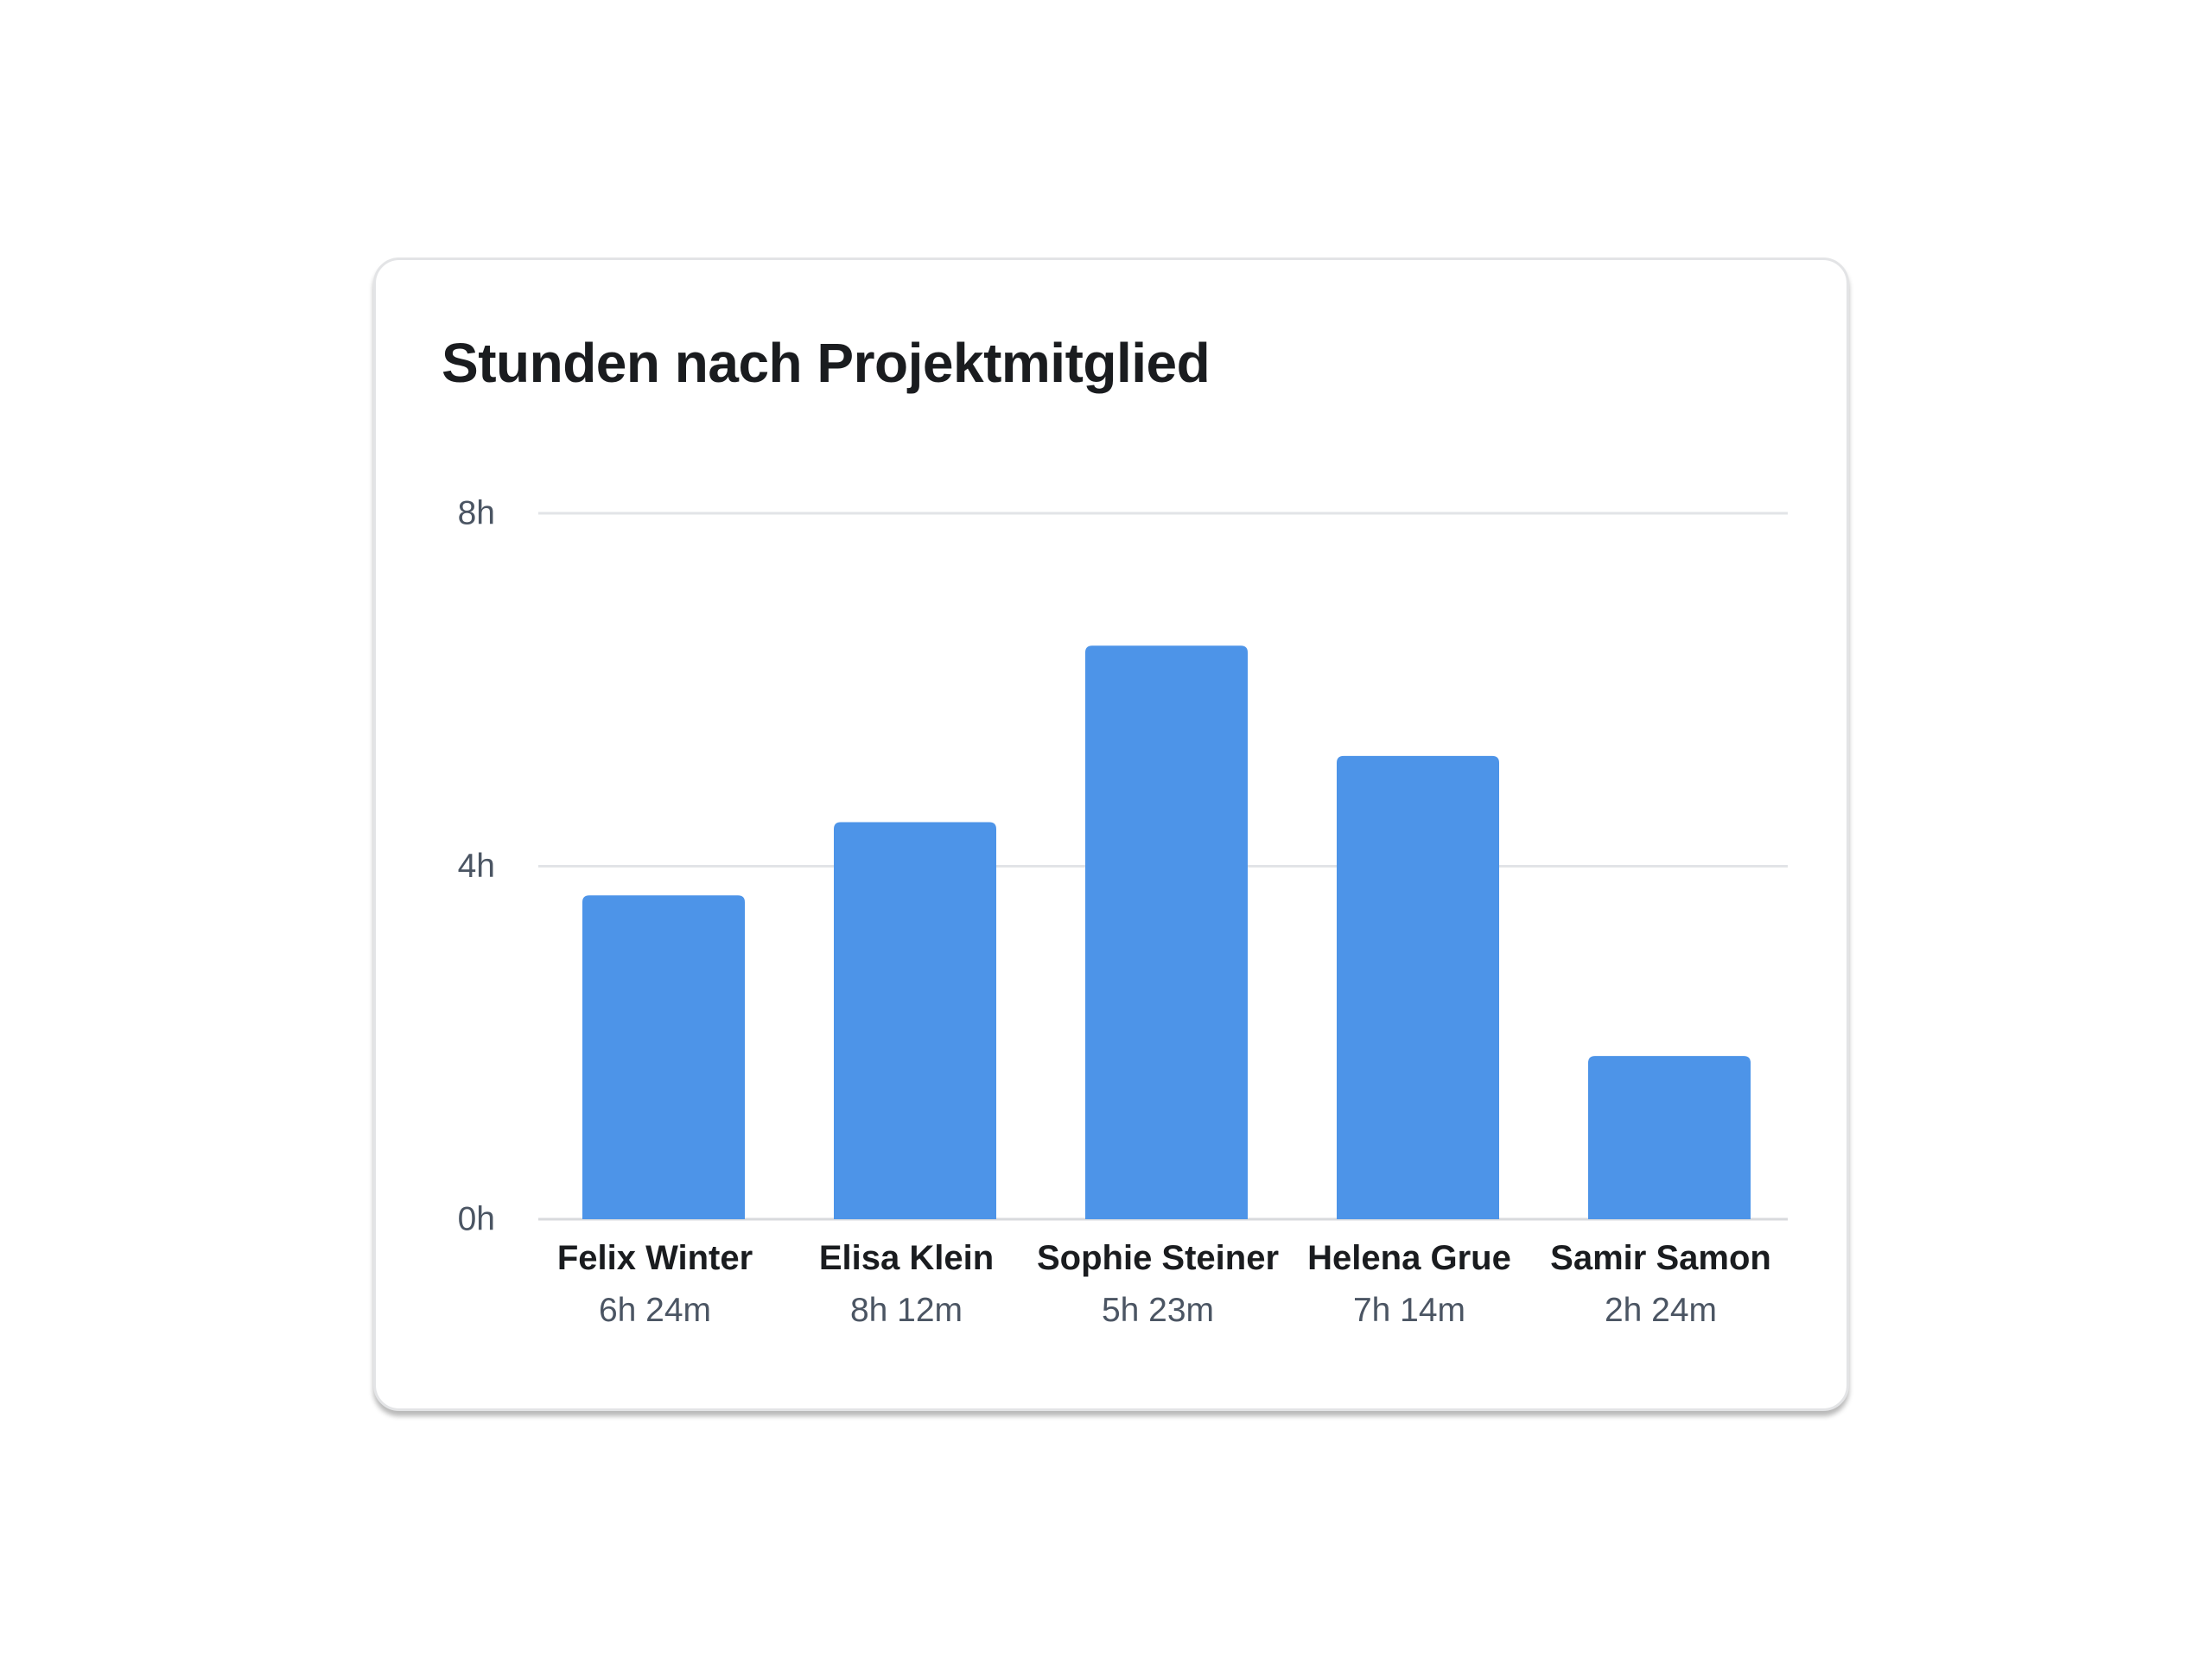  I want to click on x-category-duration: 8h 12m, so click(906, 1310).